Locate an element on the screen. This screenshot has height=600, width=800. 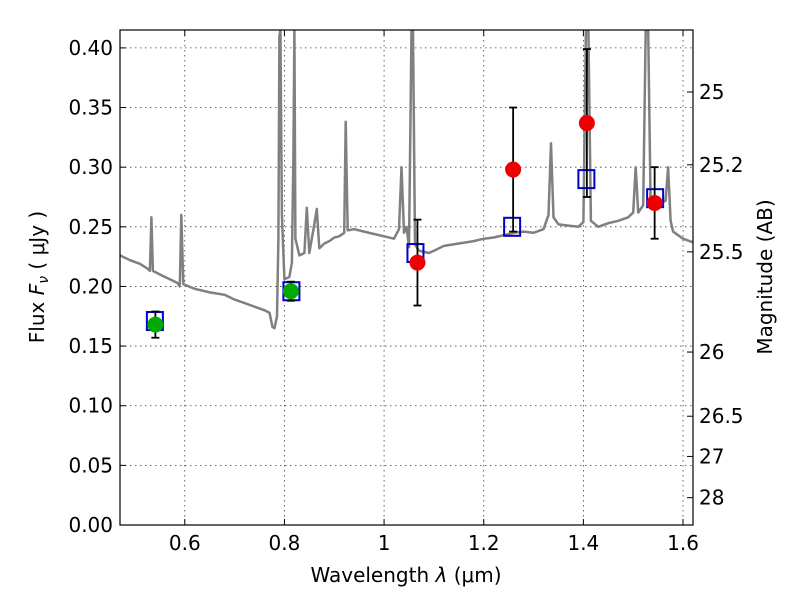
model-photometry-square is located at coordinates (512, 226).